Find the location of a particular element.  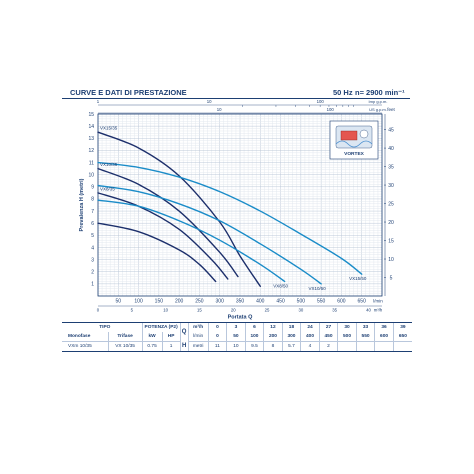

q-lmin-0: 0 is located at coordinates (217, 337).